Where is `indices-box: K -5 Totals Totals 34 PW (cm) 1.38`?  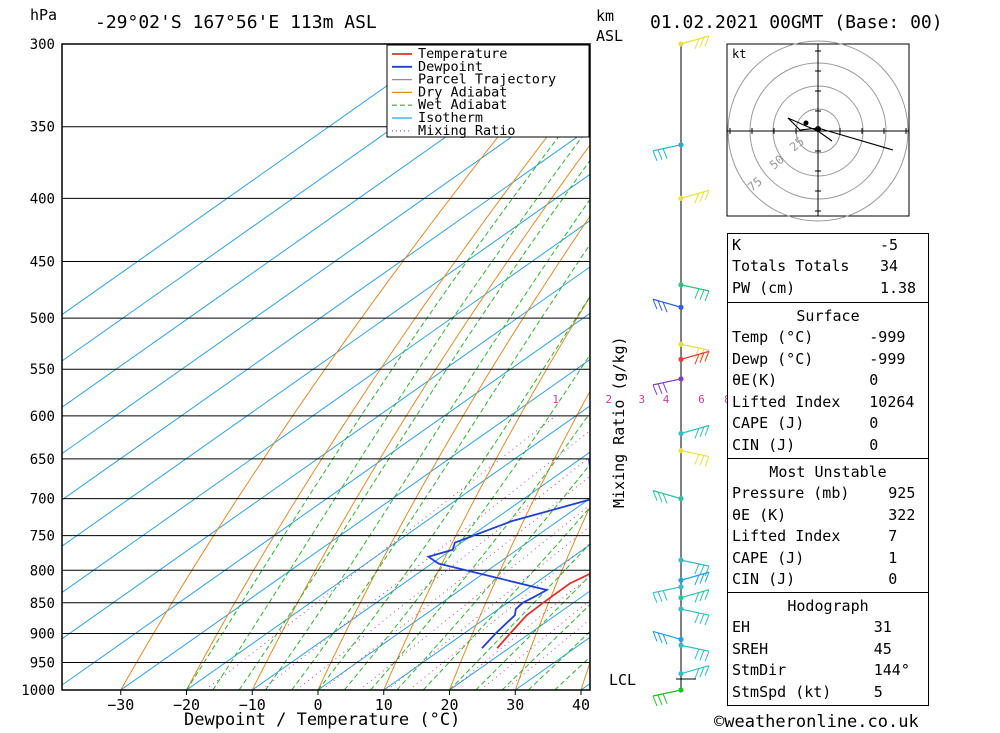
indices-box: K -5 Totals Totals 34 PW (cm) 1.38 is located at coordinates (828, 268).